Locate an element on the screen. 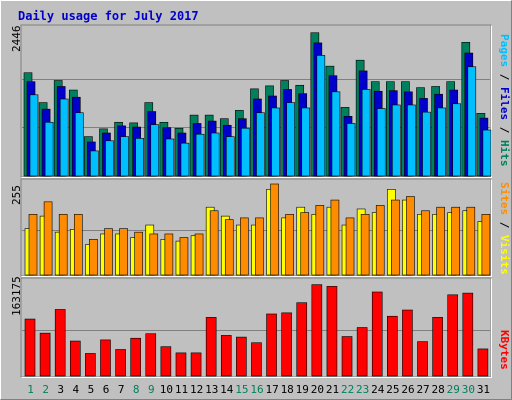 This screenshot has width=512, height=400. x-tick-label-day-20: 20 is located at coordinates (317, 389).